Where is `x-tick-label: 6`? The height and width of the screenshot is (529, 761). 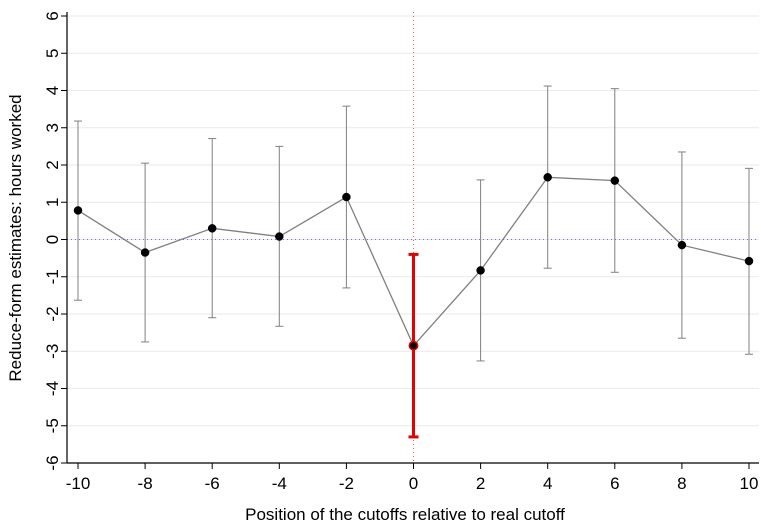 x-tick-label: 6 is located at coordinates (614, 483).